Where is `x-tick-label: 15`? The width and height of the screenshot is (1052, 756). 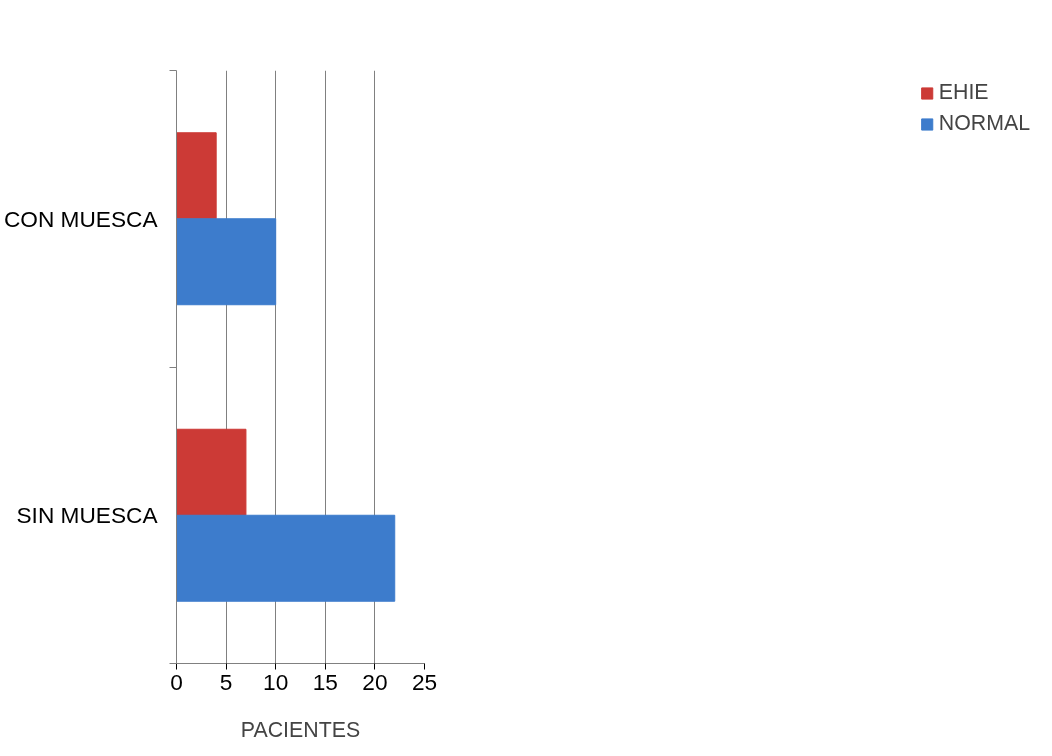
x-tick-label: 15 is located at coordinates (325, 681).